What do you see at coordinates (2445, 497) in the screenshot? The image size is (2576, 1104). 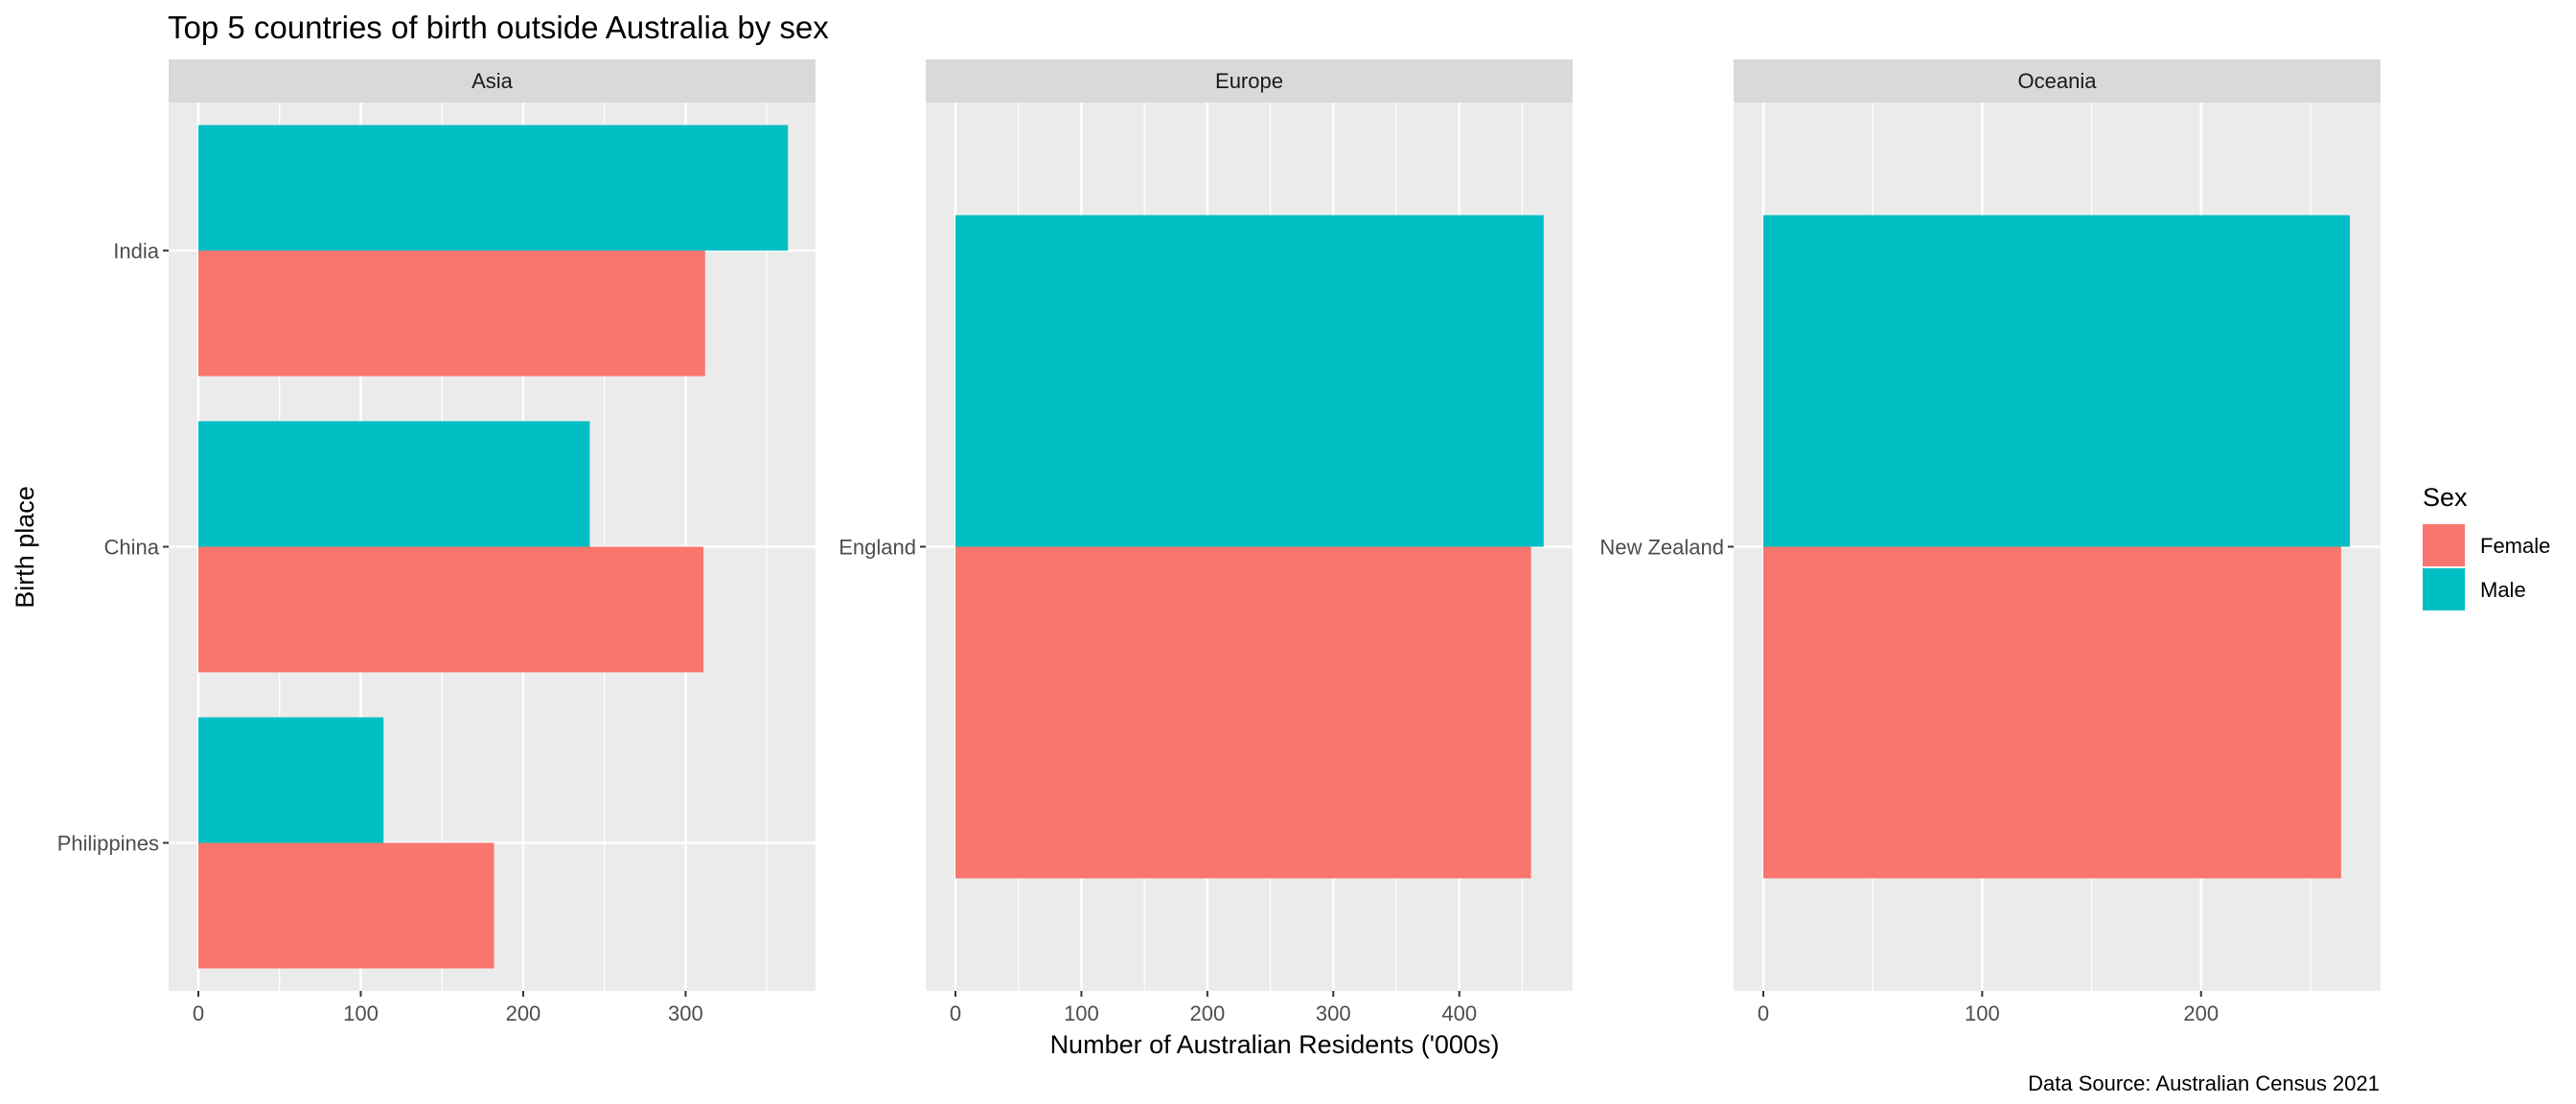 I see `legend-title: Sex` at bounding box center [2445, 497].